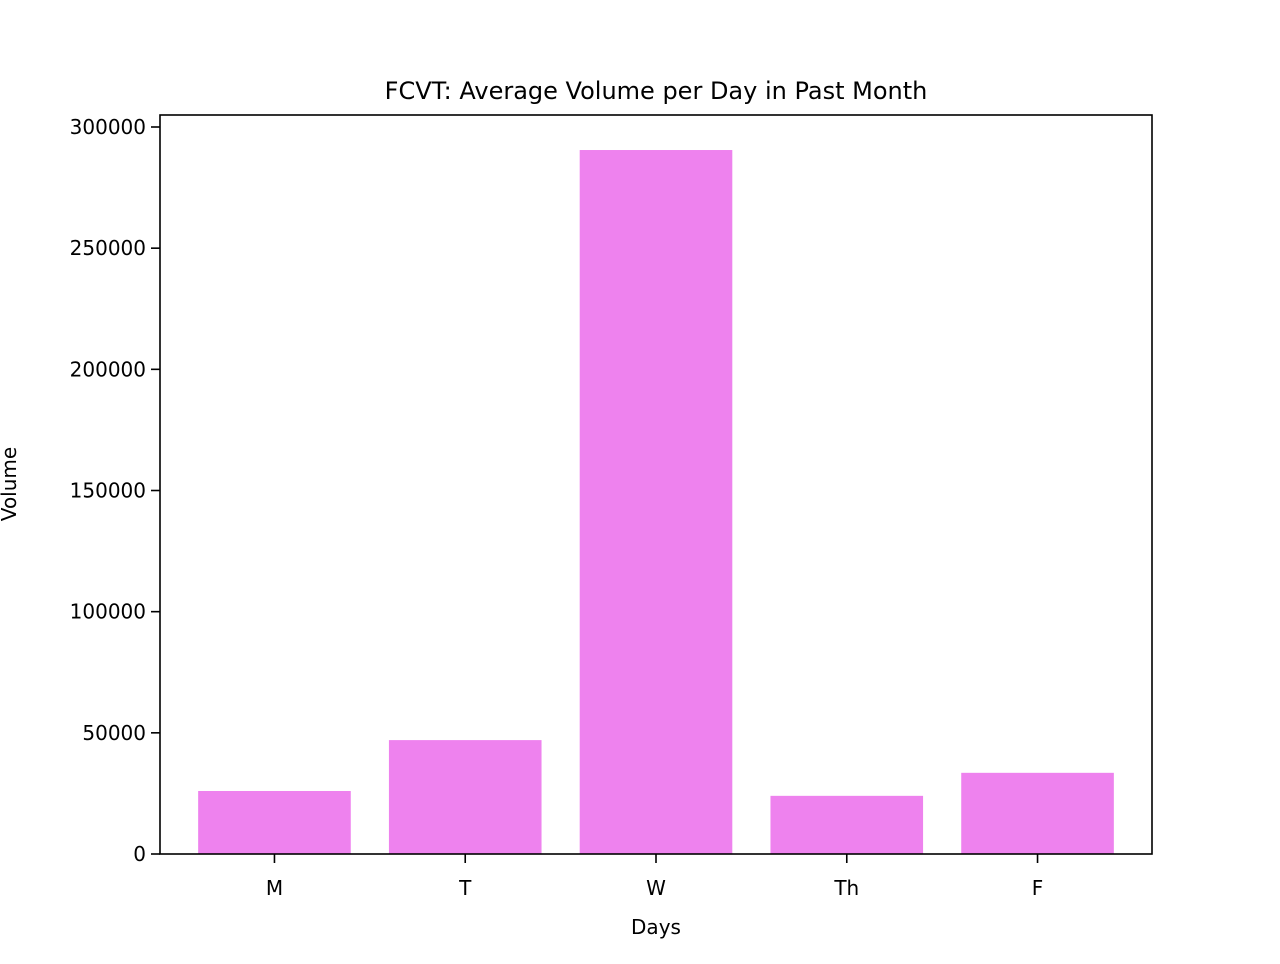  Describe the element at coordinates (274, 822) in the screenshot. I see `bar-M` at that location.